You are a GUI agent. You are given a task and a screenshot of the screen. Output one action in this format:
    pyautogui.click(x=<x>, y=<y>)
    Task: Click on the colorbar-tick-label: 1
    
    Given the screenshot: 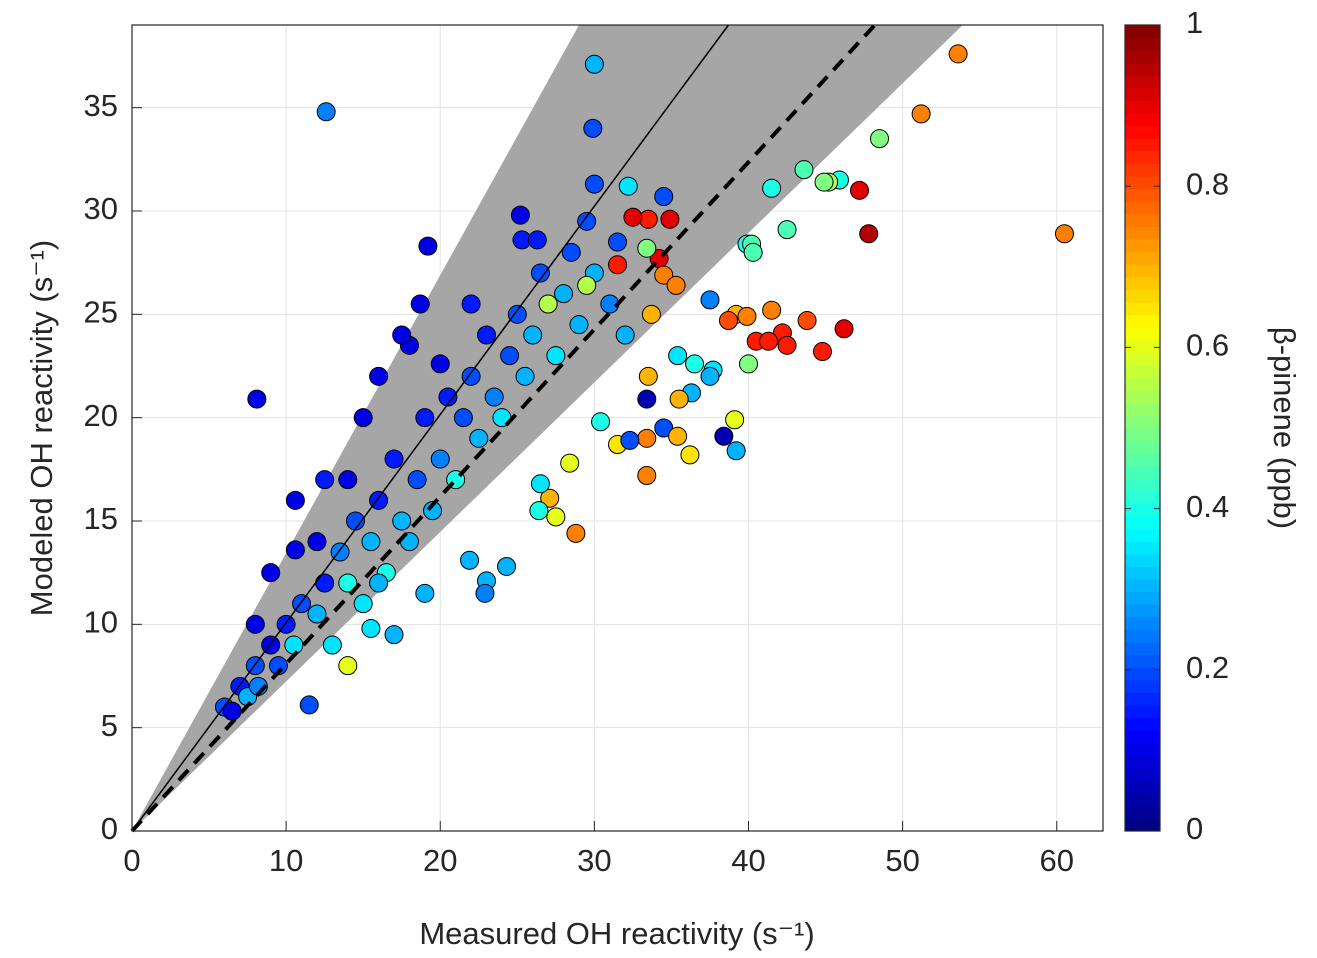 What is the action you would take?
    pyautogui.click(x=1194, y=22)
    